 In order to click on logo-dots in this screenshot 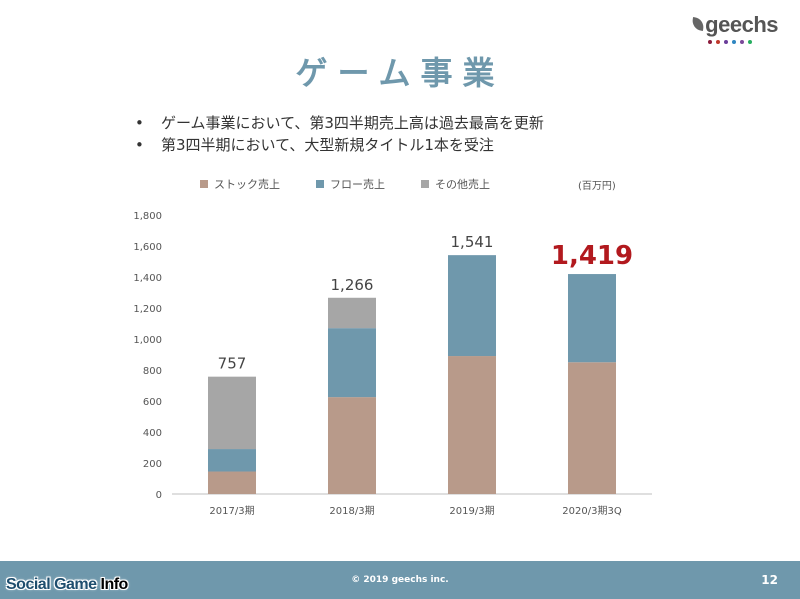, I will do `click(730, 42)`.